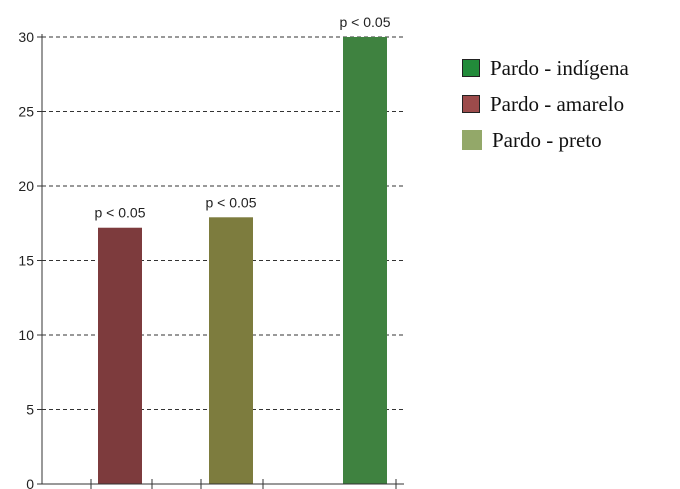  What do you see at coordinates (365, 260) in the screenshot?
I see `bar-pardo-ind-gena` at bounding box center [365, 260].